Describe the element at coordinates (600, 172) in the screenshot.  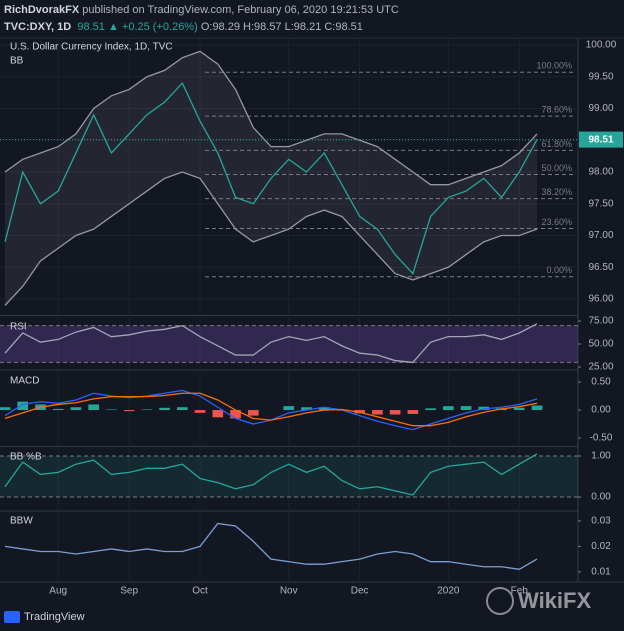
I see `y-tick-label: 98.00` at that location.